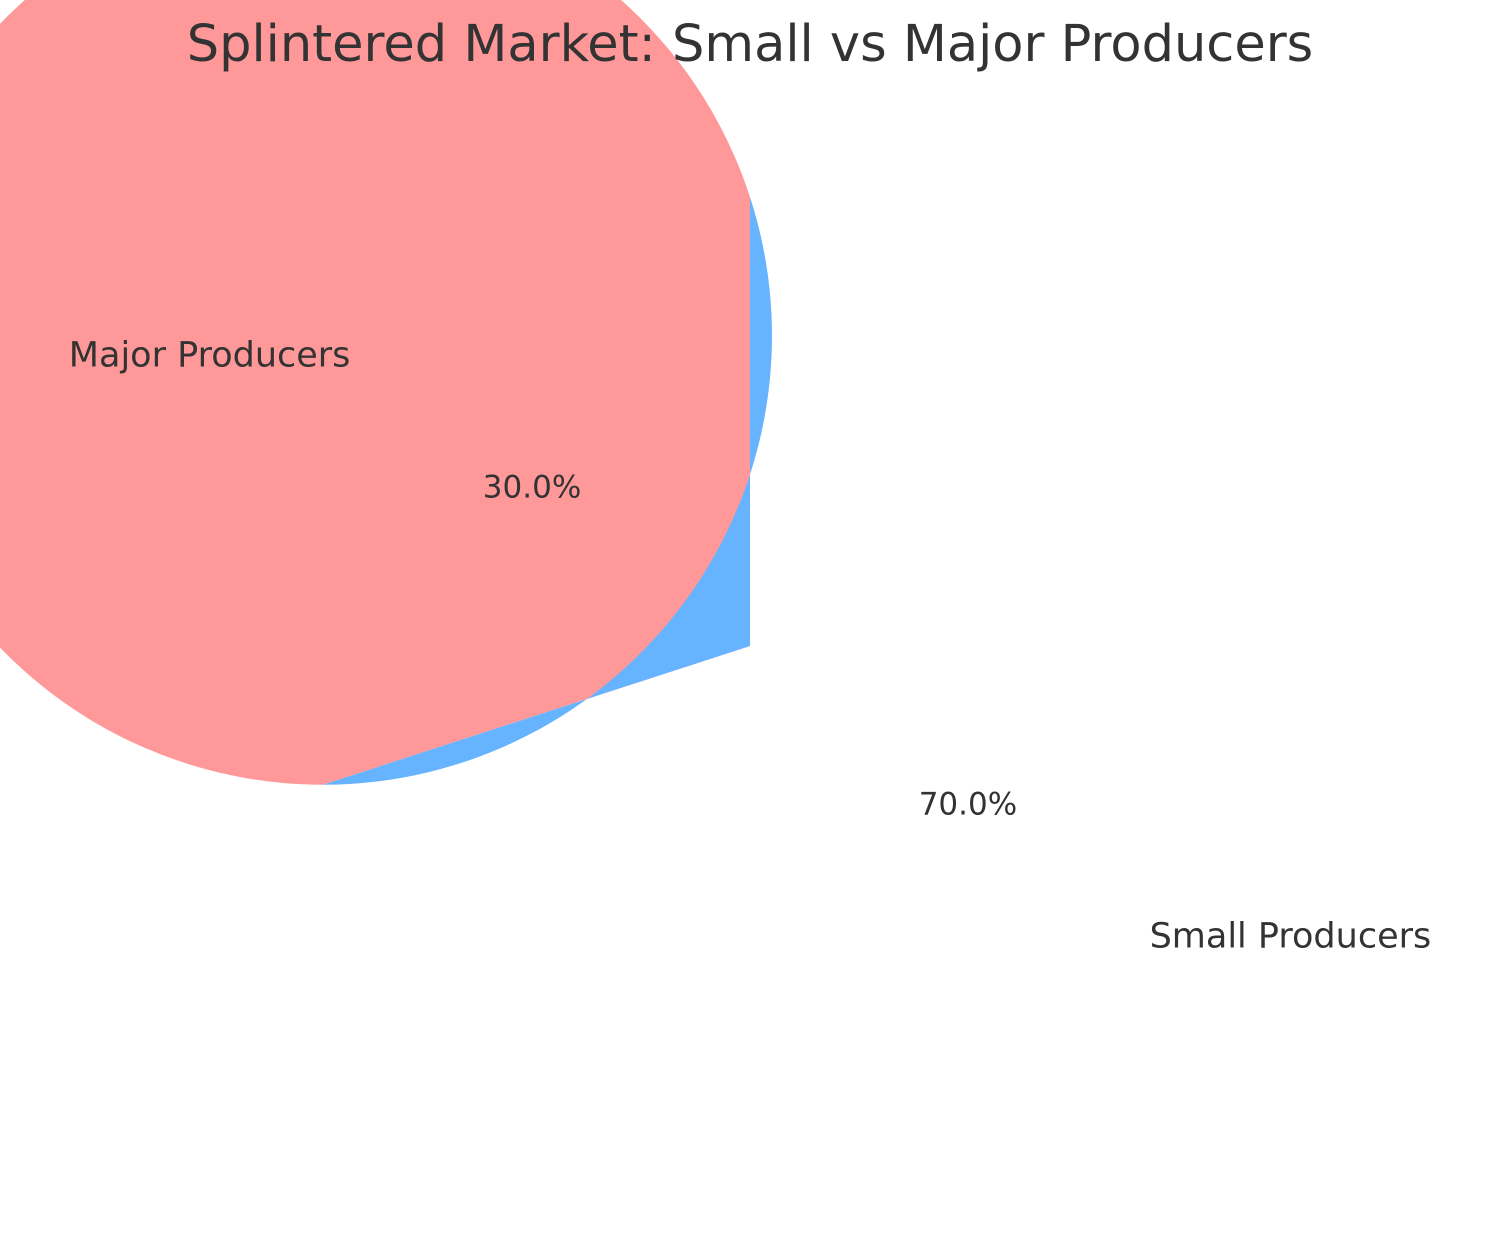  Describe the element at coordinates (210, 356) in the screenshot. I see `pie-category-label-major-producers: Major Producers` at that location.